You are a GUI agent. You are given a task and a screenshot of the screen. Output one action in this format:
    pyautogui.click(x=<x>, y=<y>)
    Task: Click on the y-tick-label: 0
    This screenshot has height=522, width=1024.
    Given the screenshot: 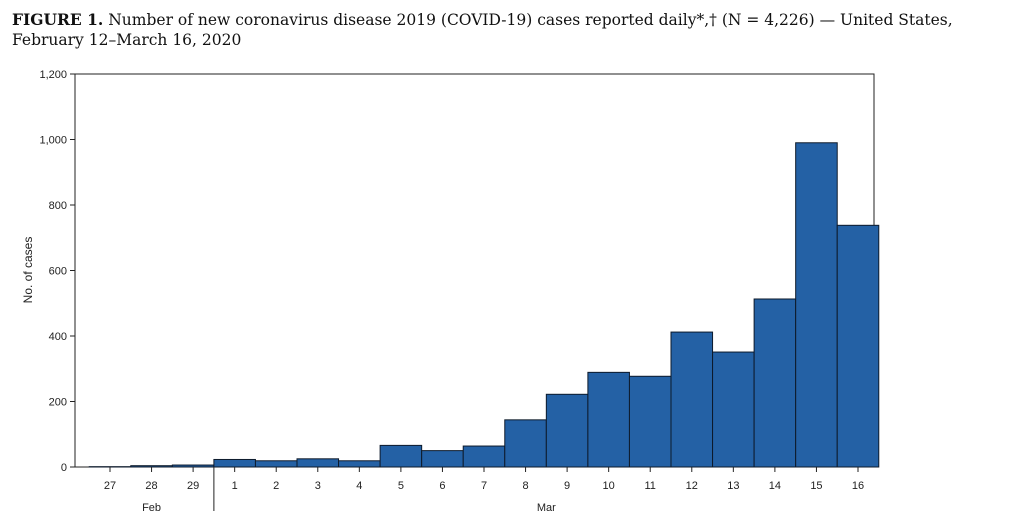 What is the action you would take?
    pyautogui.click(x=64, y=468)
    